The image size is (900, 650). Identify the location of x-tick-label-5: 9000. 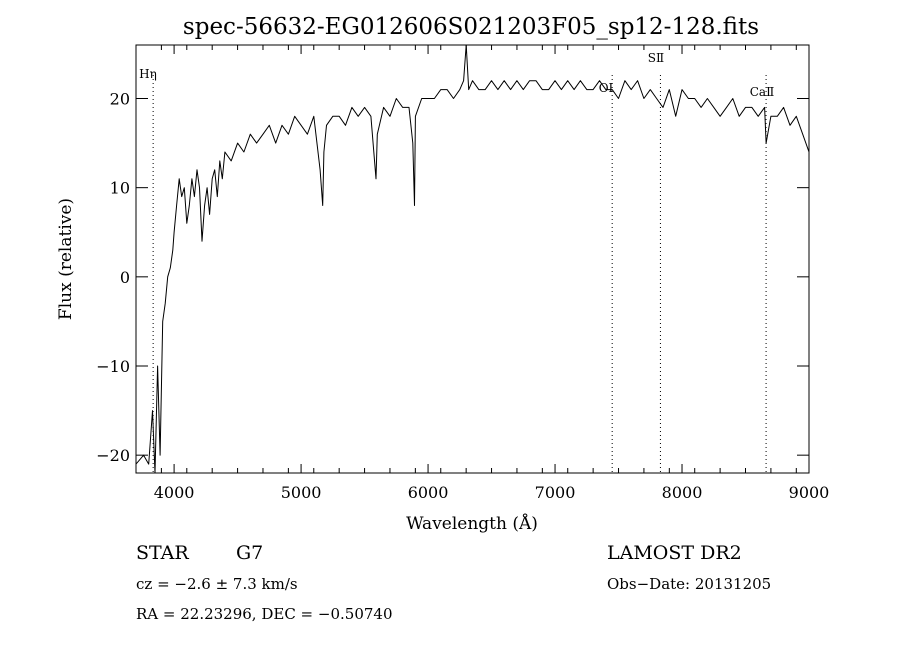
(809, 492).